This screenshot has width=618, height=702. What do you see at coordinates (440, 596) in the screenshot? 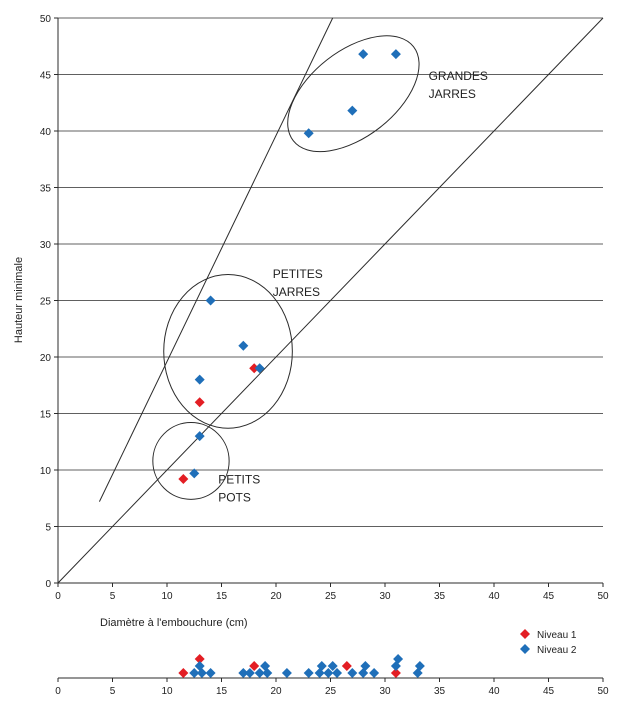
I see `x-tick-label: 35` at bounding box center [440, 596].